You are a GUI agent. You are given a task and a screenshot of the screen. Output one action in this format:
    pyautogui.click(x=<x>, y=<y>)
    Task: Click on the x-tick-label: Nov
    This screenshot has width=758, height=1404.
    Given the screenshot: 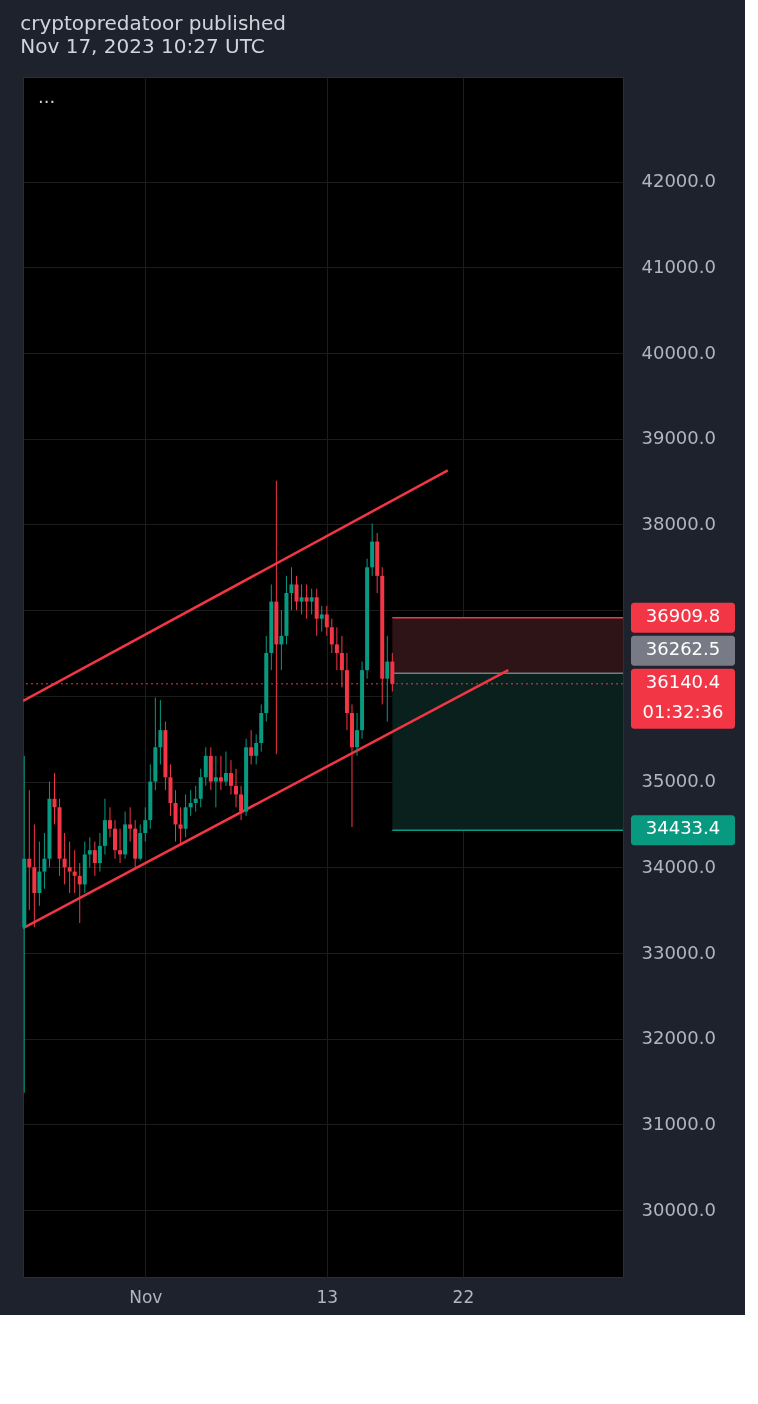 What is the action you would take?
    pyautogui.click(x=146, y=1296)
    